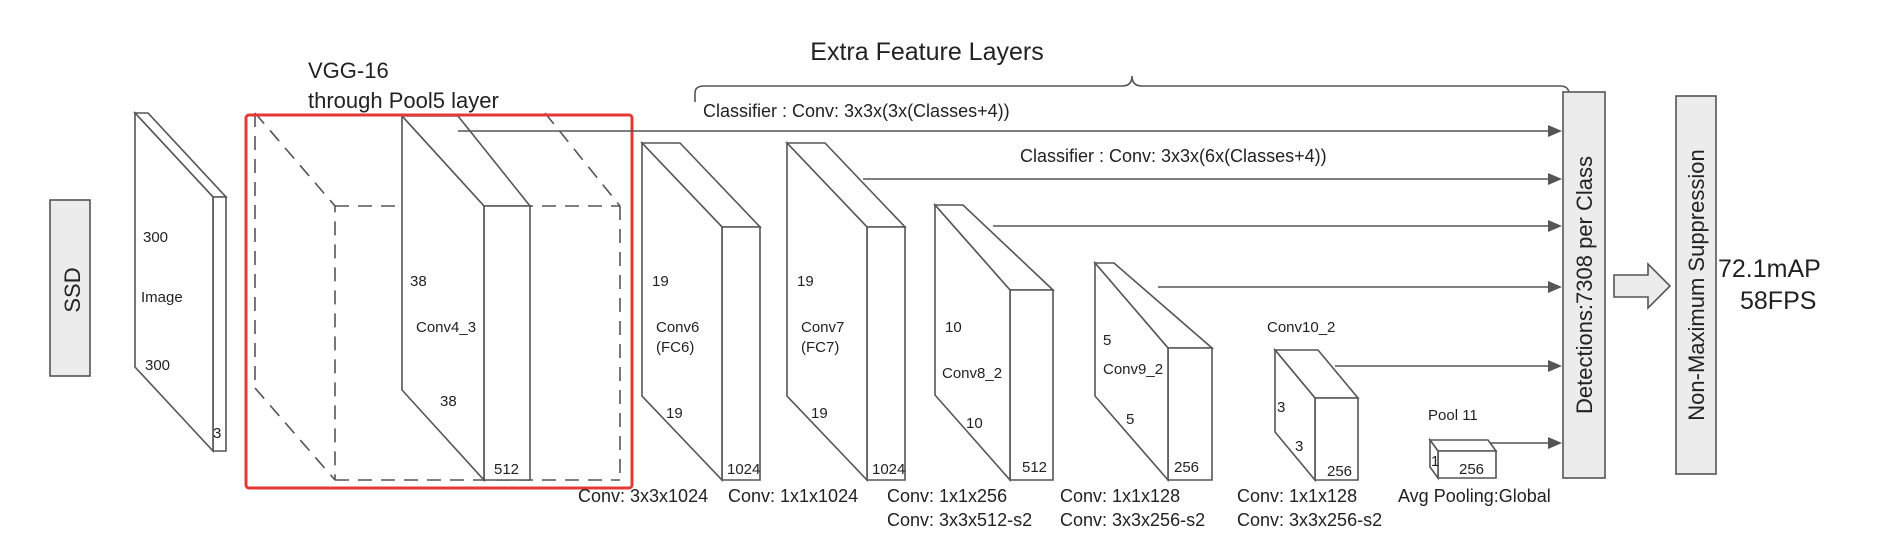 The image size is (1886, 548). Describe the element at coordinates (418, 281) in the screenshot. I see `conv4-3-height: 38` at that location.